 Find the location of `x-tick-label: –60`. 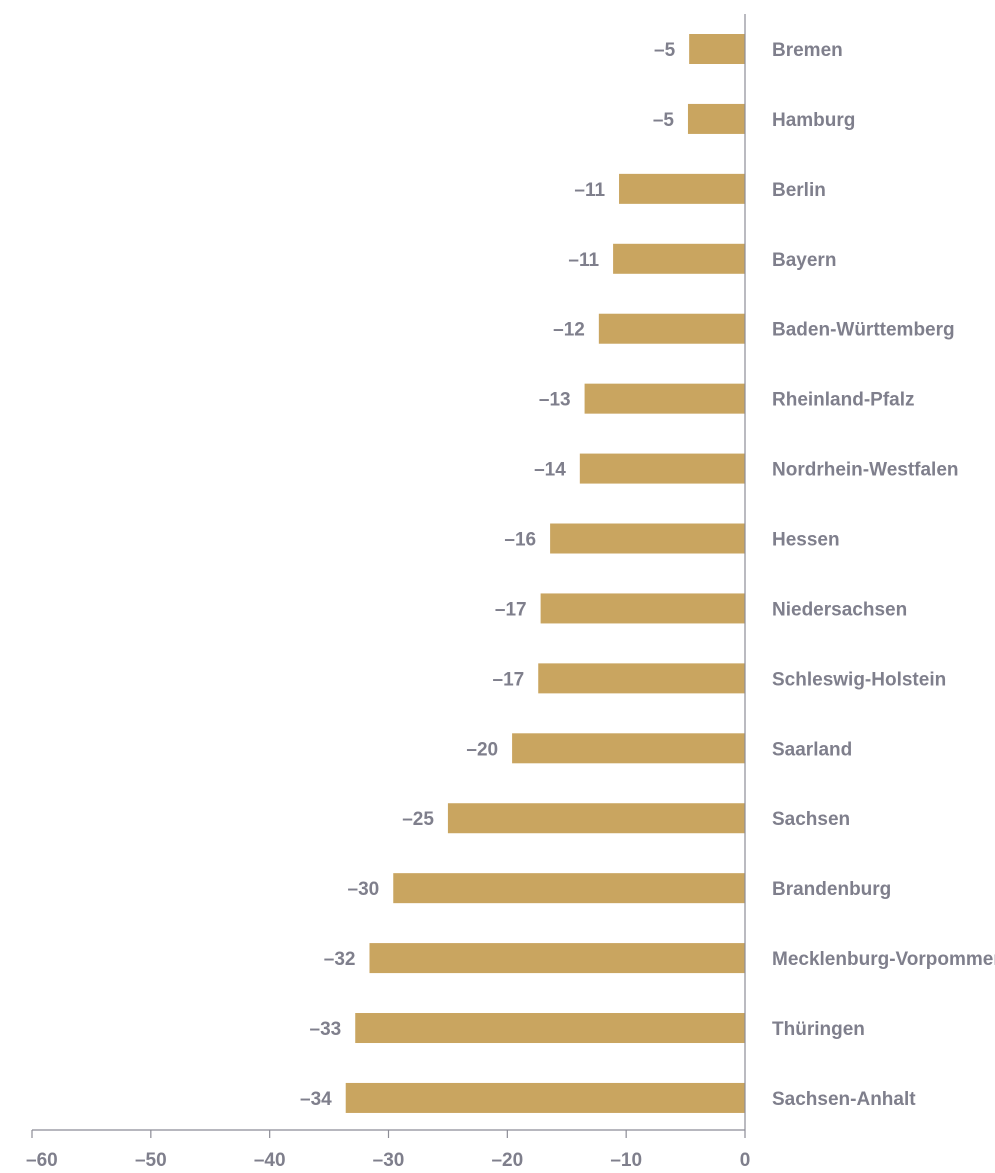

x-tick-label: –60 is located at coordinates (42, 1160).